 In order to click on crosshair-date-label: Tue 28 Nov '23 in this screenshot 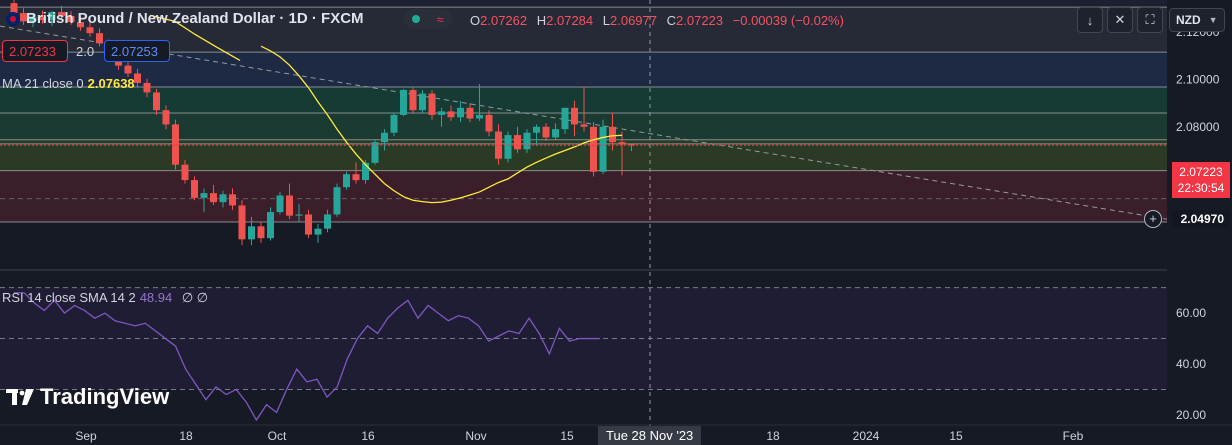, I will do `click(650, 435)`.